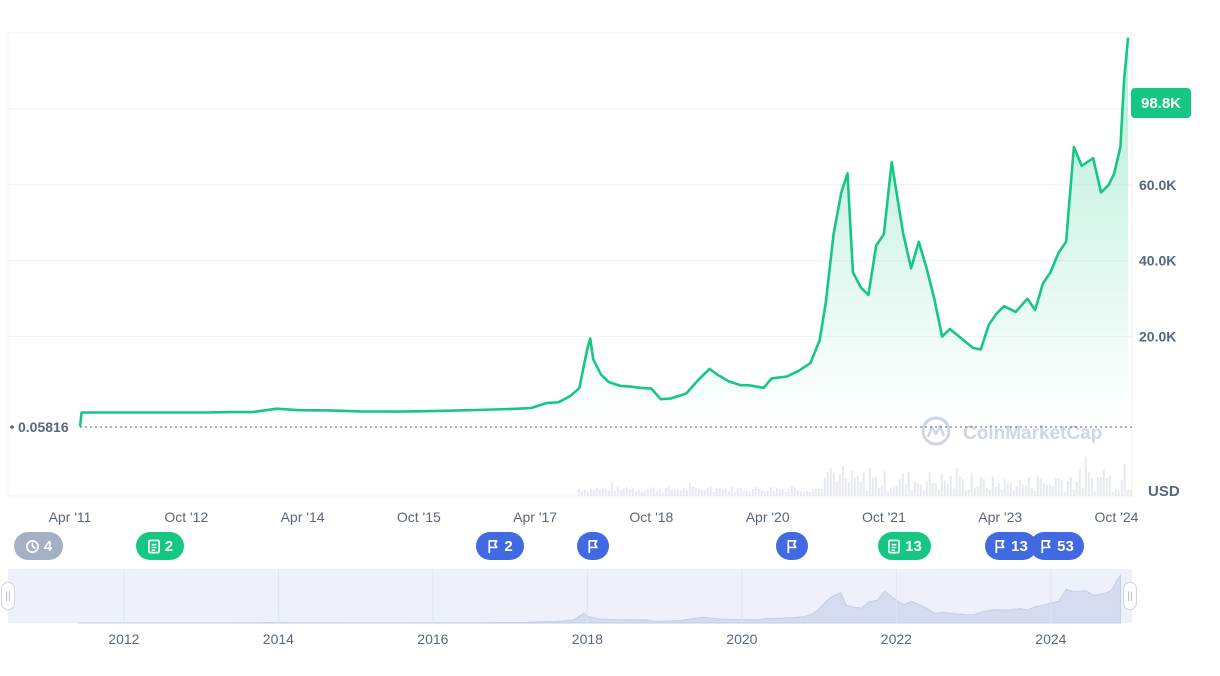  What do you see at coordinates (169, 546) in the screenshot?
I see `event-marker-count: 2` at bounding box center [169, 546].